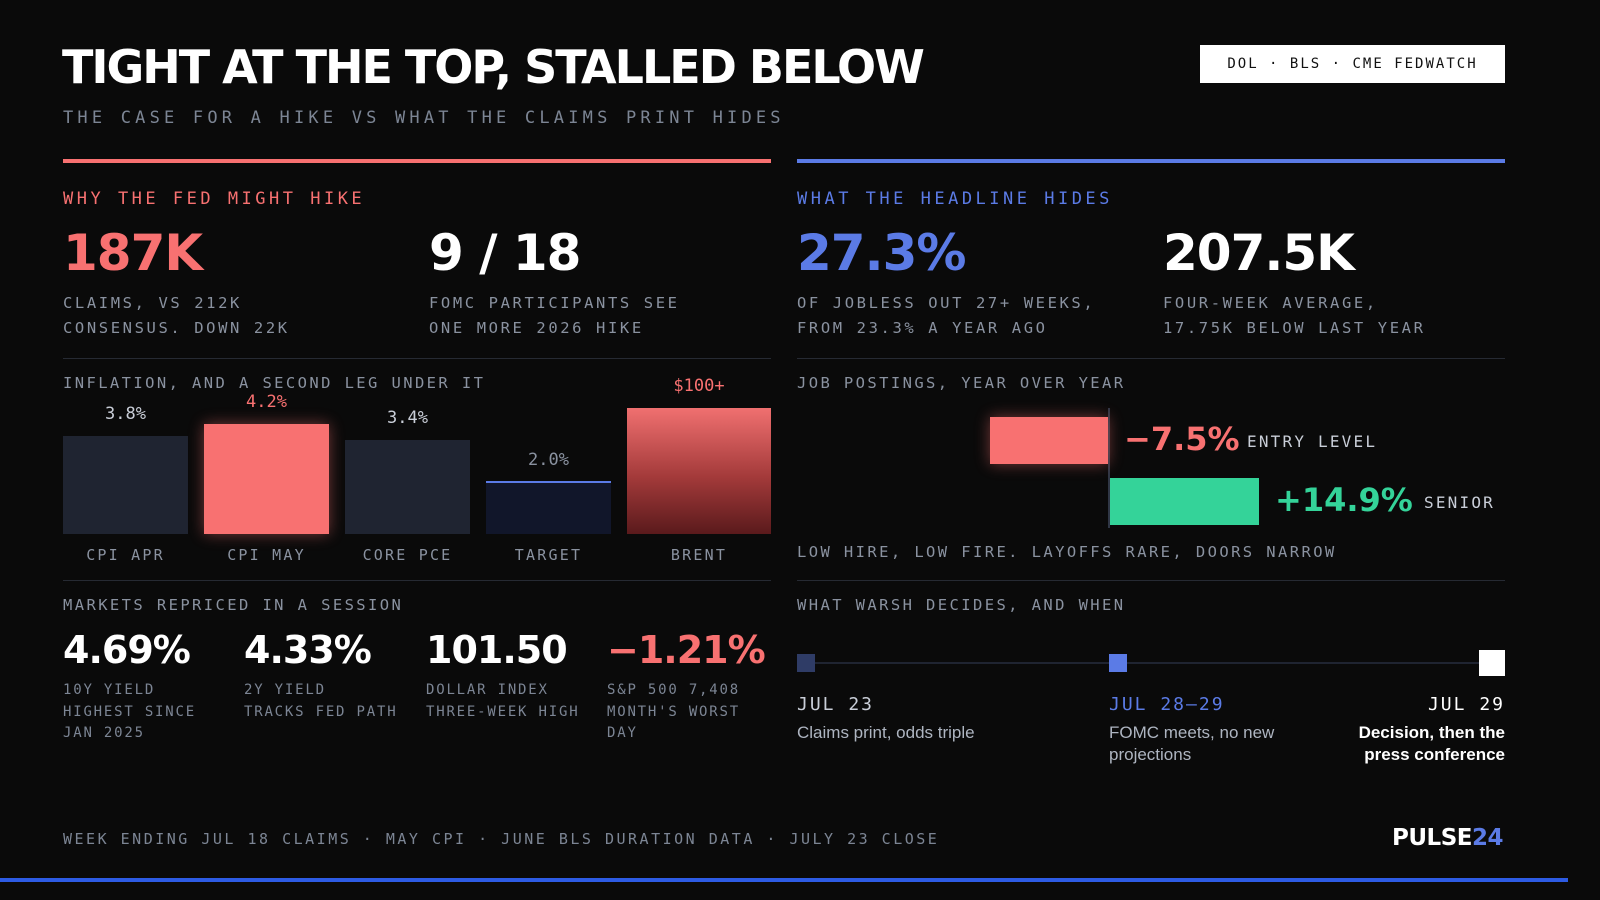 Image resolution: width=1600 pixels, height=900 pixels. What do you see at coordinates (214, 199) in the screenshot?
I see `left-section-heading: WHY THE FED MIGHT HIKE` at bounding box center [214, 199].